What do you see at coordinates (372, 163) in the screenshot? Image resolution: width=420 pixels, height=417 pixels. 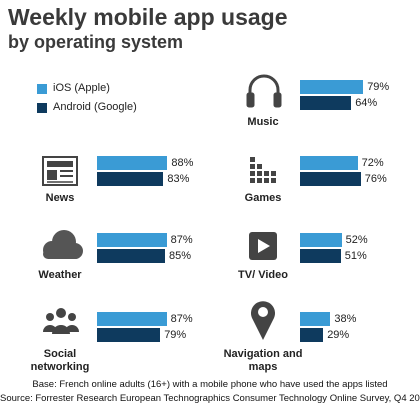 I see `value-label: 72%` at bounding box center [372, 163].